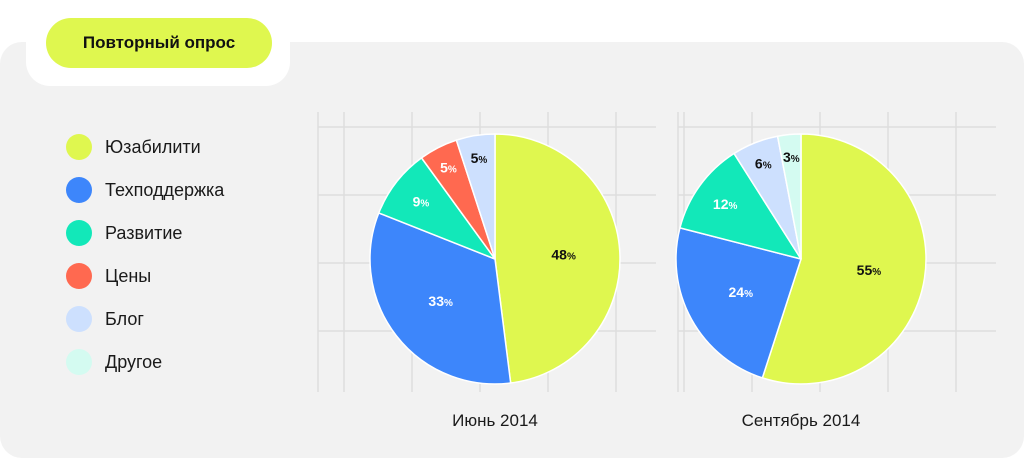 The image size is (1024, 458). I want to click on legend-item-usability: Юзабилити, so click(133, 147).